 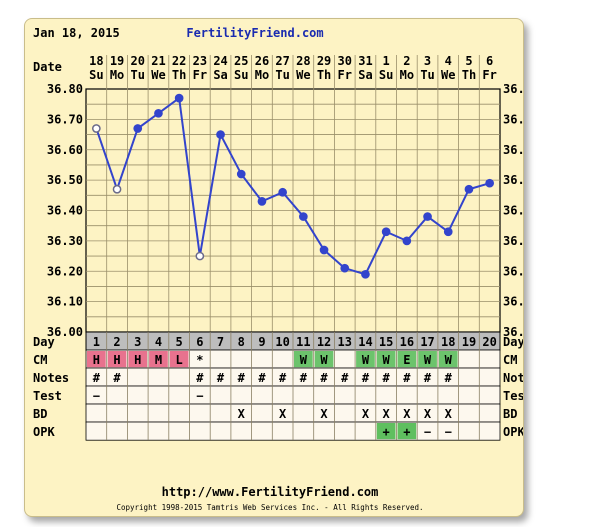 What do you see at coordinates (65, 180) in the screenshot?
I see `y-tick-label-left: 36.50` at bounding box center [65, 180].